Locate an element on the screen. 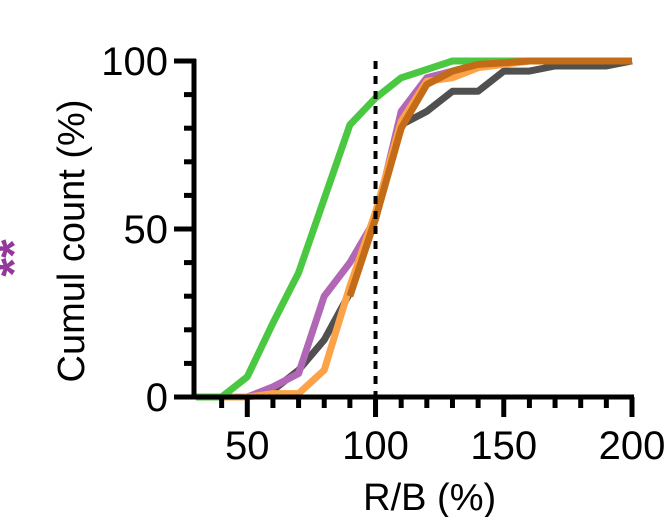  y-axis-title: Cumul count (%) is located at coordinates (72, 241).